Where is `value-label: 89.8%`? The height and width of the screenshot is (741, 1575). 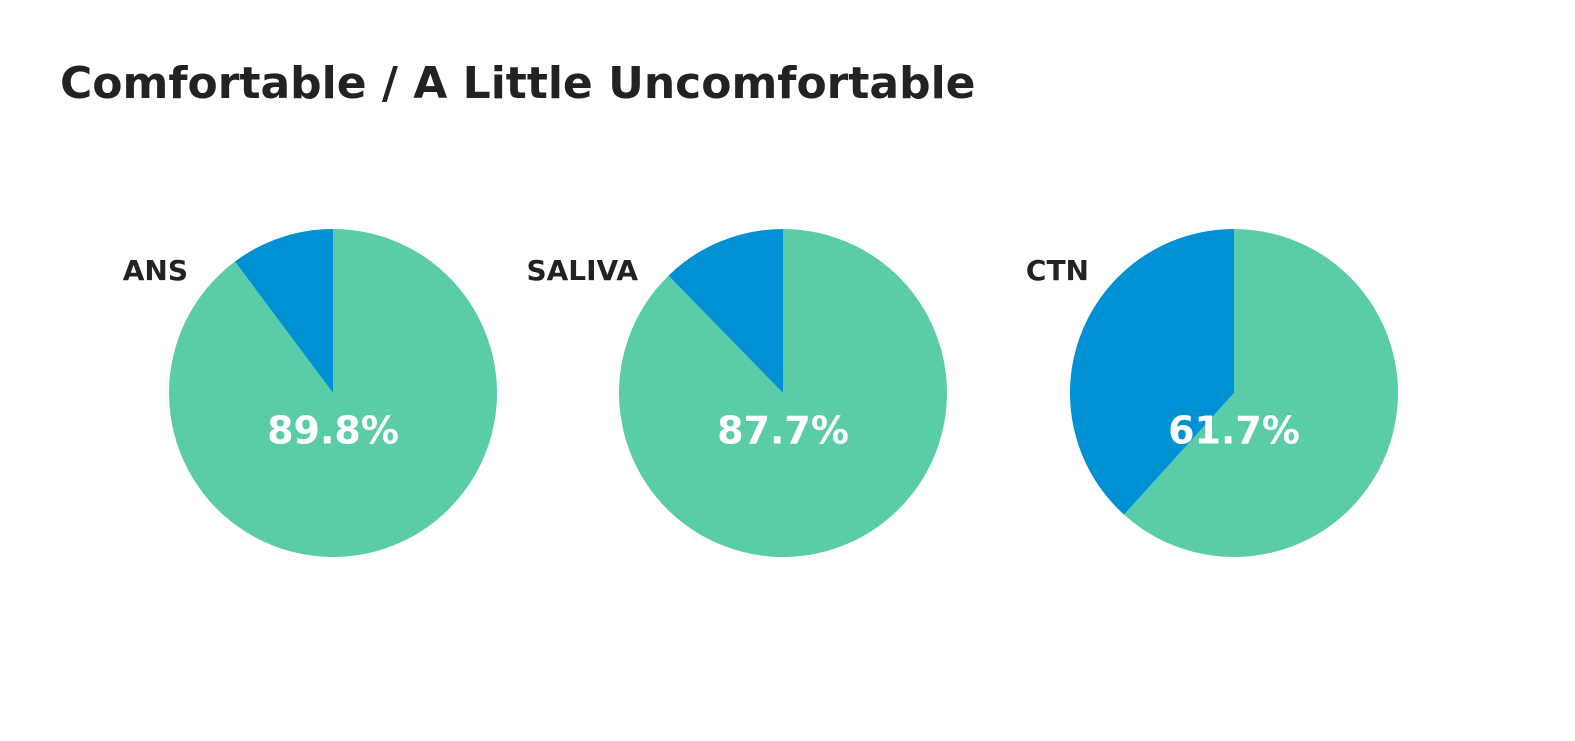 value-label: 89.8% is located at coordinates (333, 431).